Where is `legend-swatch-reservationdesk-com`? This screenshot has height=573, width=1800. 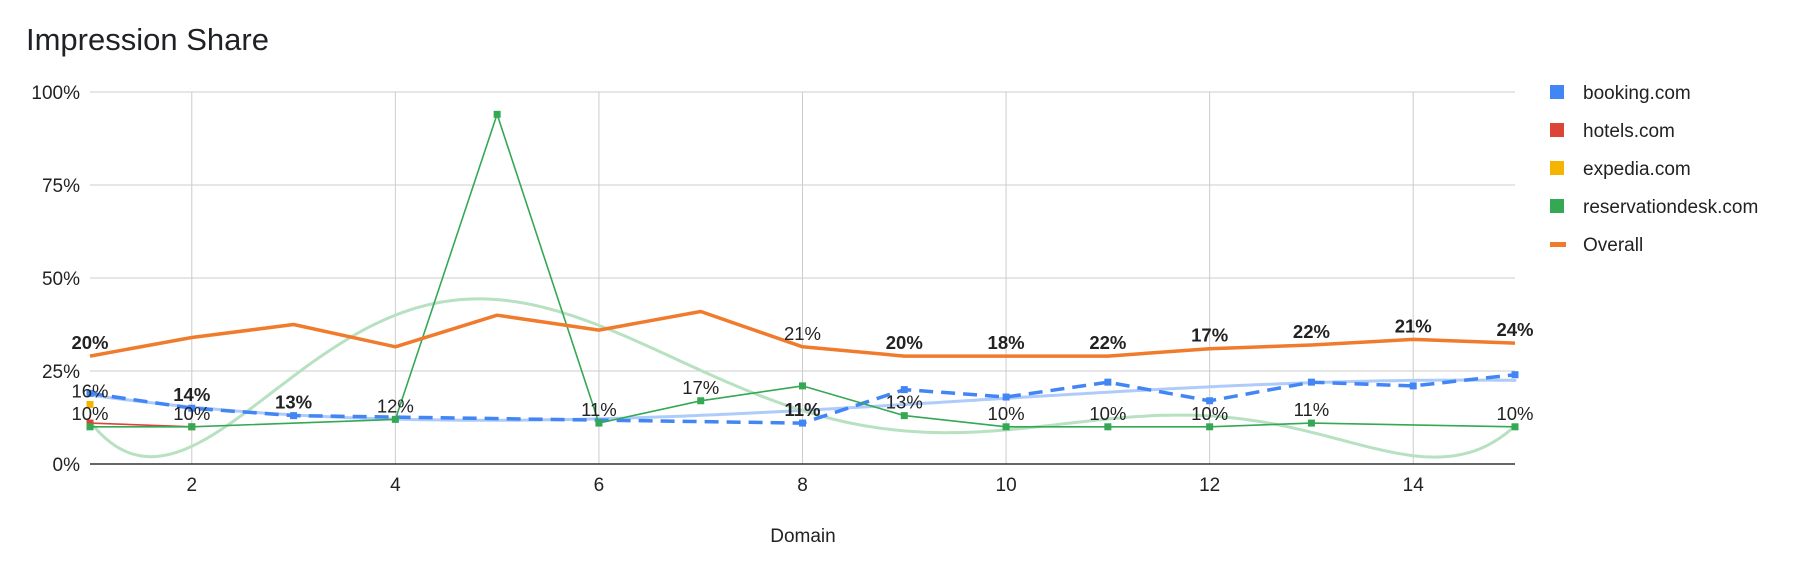 legend-swatch-reservationdesk-com is located at coordinates (1557, 206).